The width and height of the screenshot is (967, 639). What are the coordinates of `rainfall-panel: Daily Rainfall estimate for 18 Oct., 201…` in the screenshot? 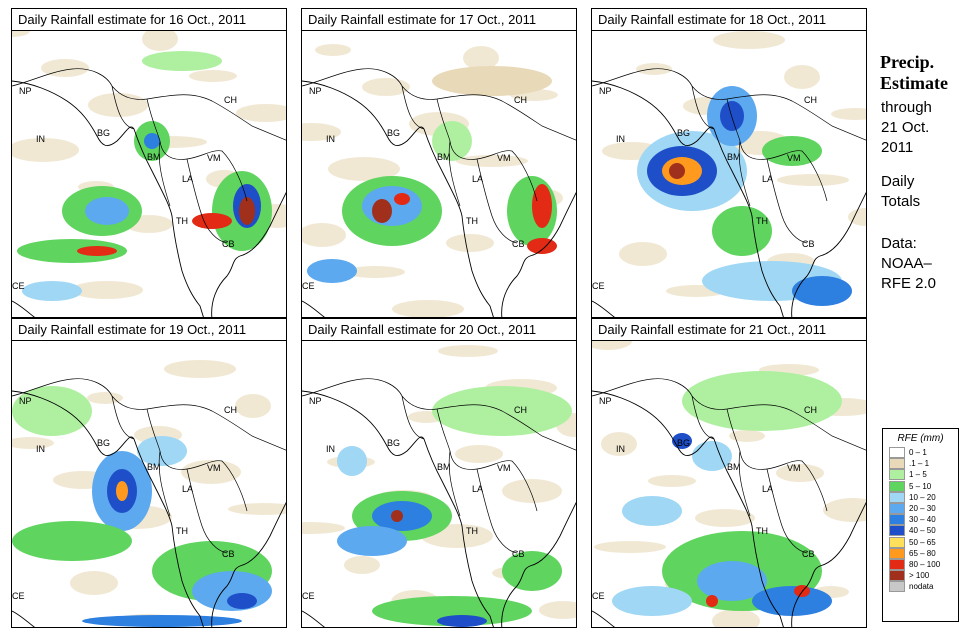 It's located at (729, 163).